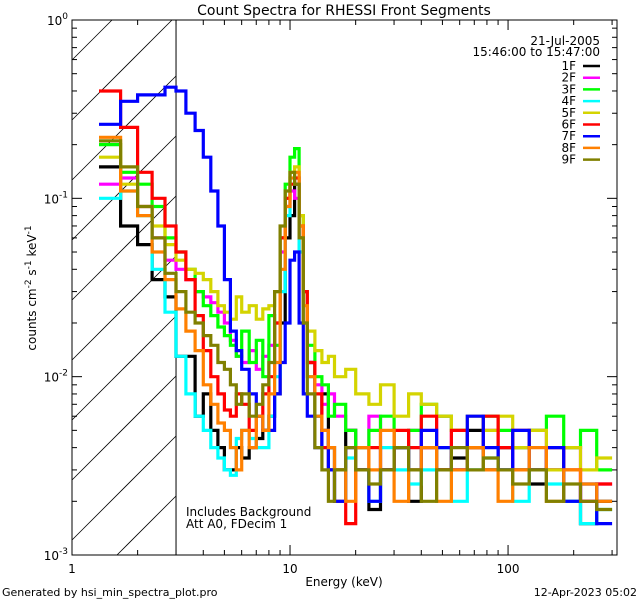  What do you see at coordinates (568, 78) in the screenshot?
I see `legend-label-2F: 2F` at bounding box center [568, 78].